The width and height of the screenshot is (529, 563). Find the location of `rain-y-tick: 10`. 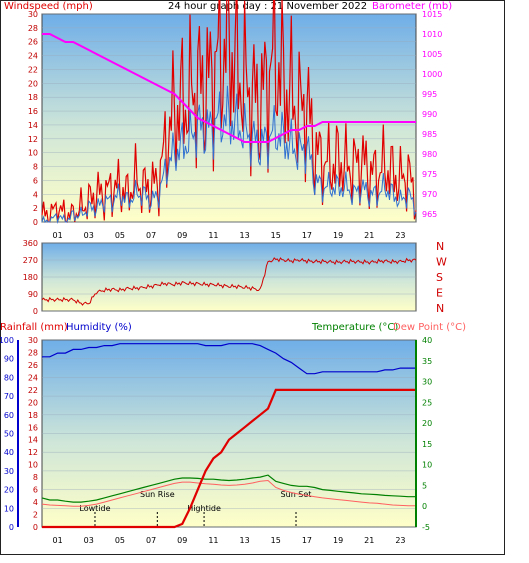

rain-y-tick: 10 is located at coordinates (33, 465).